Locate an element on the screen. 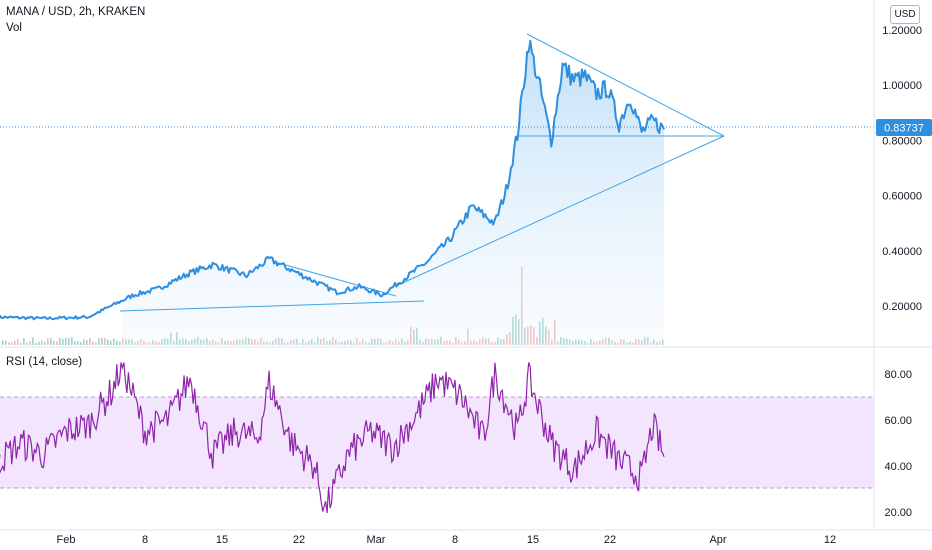 The image size is (932, 550). feb-lower-line is located at coordinates (272, 306).